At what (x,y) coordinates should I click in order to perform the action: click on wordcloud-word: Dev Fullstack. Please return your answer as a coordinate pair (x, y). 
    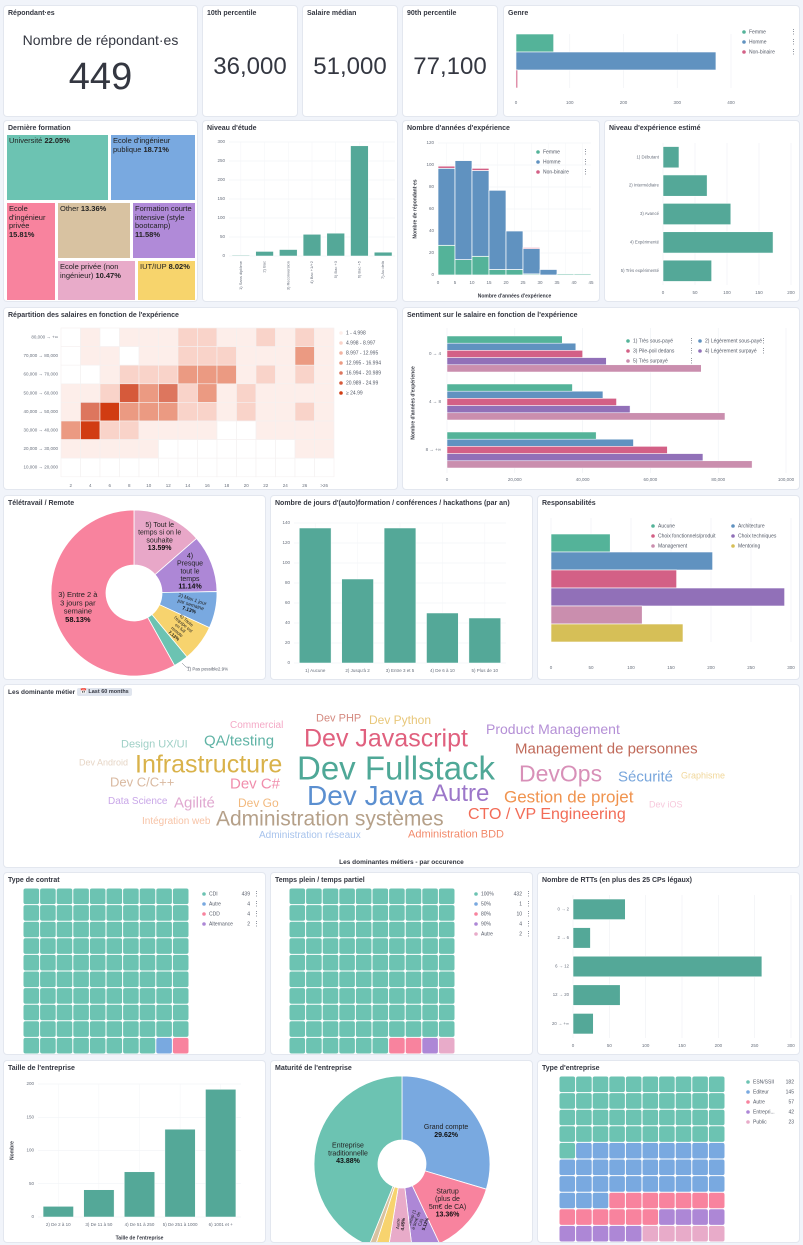
    Looking at the image, I should click on (396, 768).